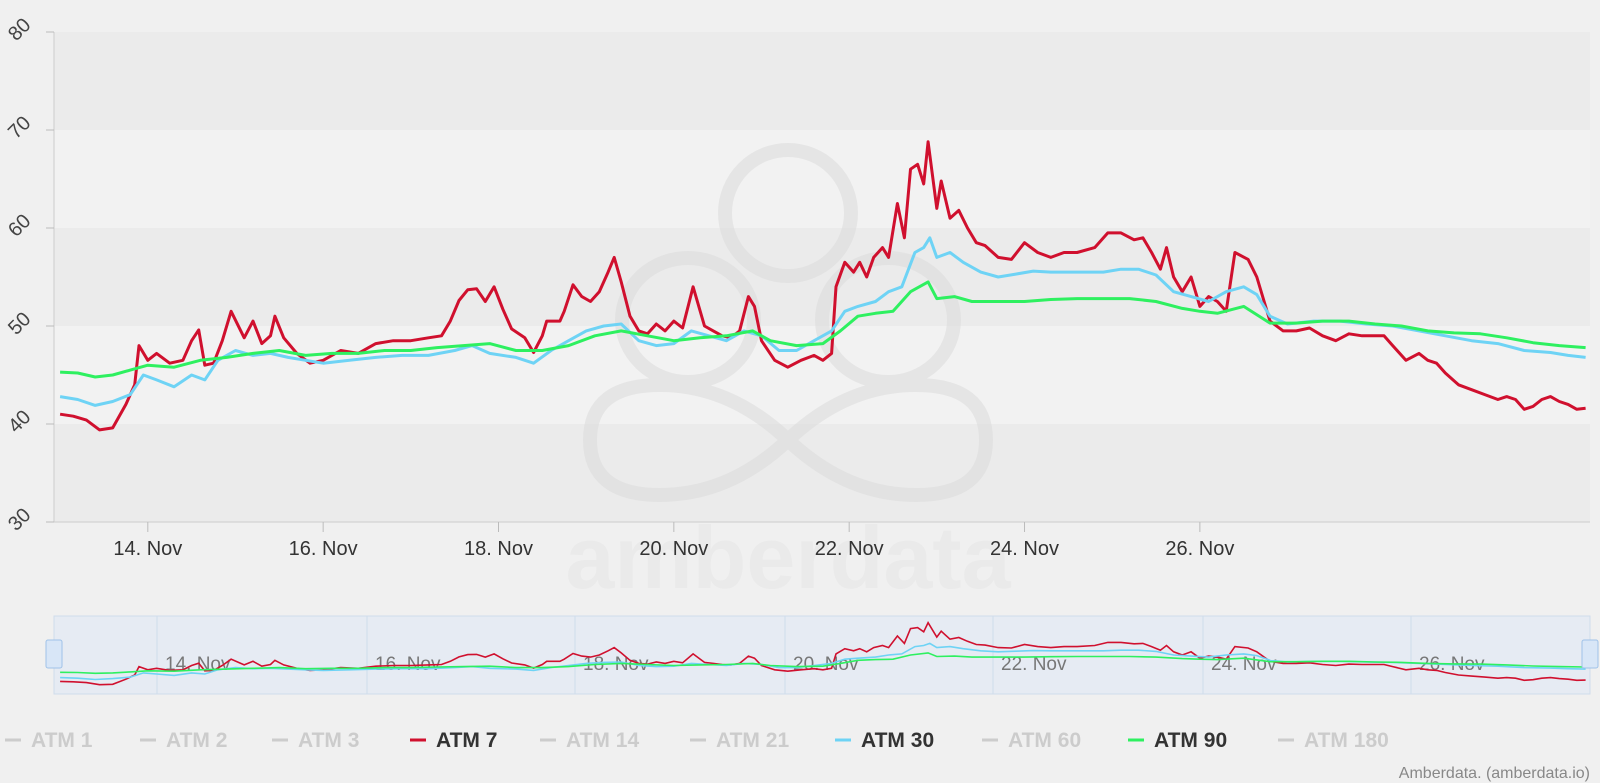  I want to click on legend-item-atm-14: ATM 14, so click(589, 740).